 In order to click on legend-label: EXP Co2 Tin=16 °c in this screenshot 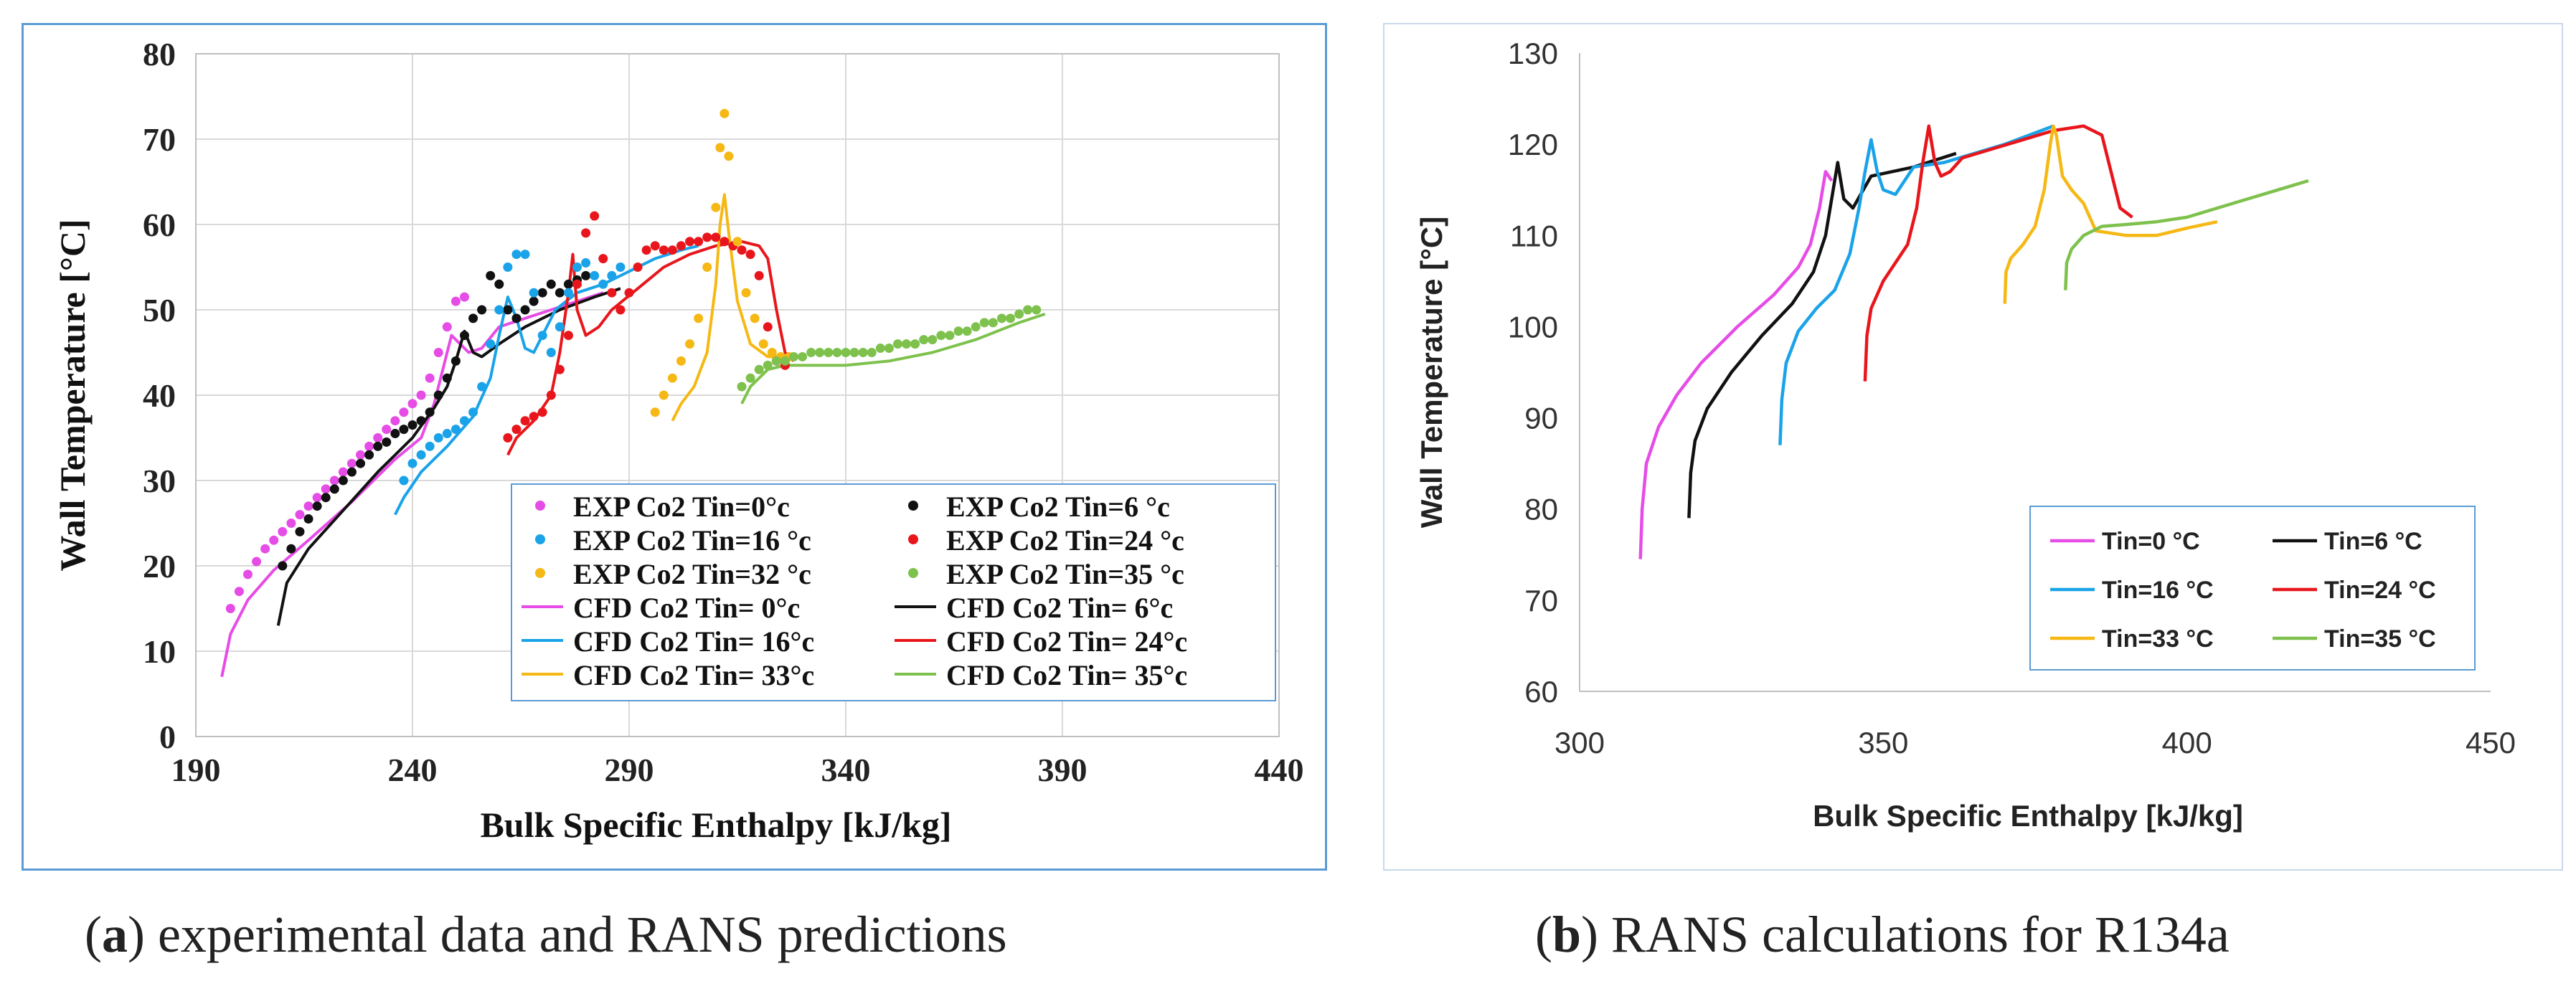, I will do `click(692, 540)`.